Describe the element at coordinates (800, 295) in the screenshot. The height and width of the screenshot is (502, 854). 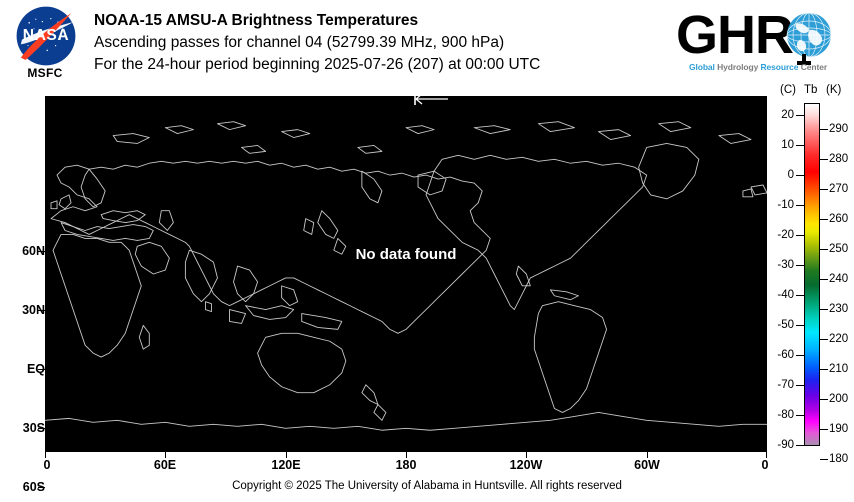
I see `cb-tick-c-m40` at that location.